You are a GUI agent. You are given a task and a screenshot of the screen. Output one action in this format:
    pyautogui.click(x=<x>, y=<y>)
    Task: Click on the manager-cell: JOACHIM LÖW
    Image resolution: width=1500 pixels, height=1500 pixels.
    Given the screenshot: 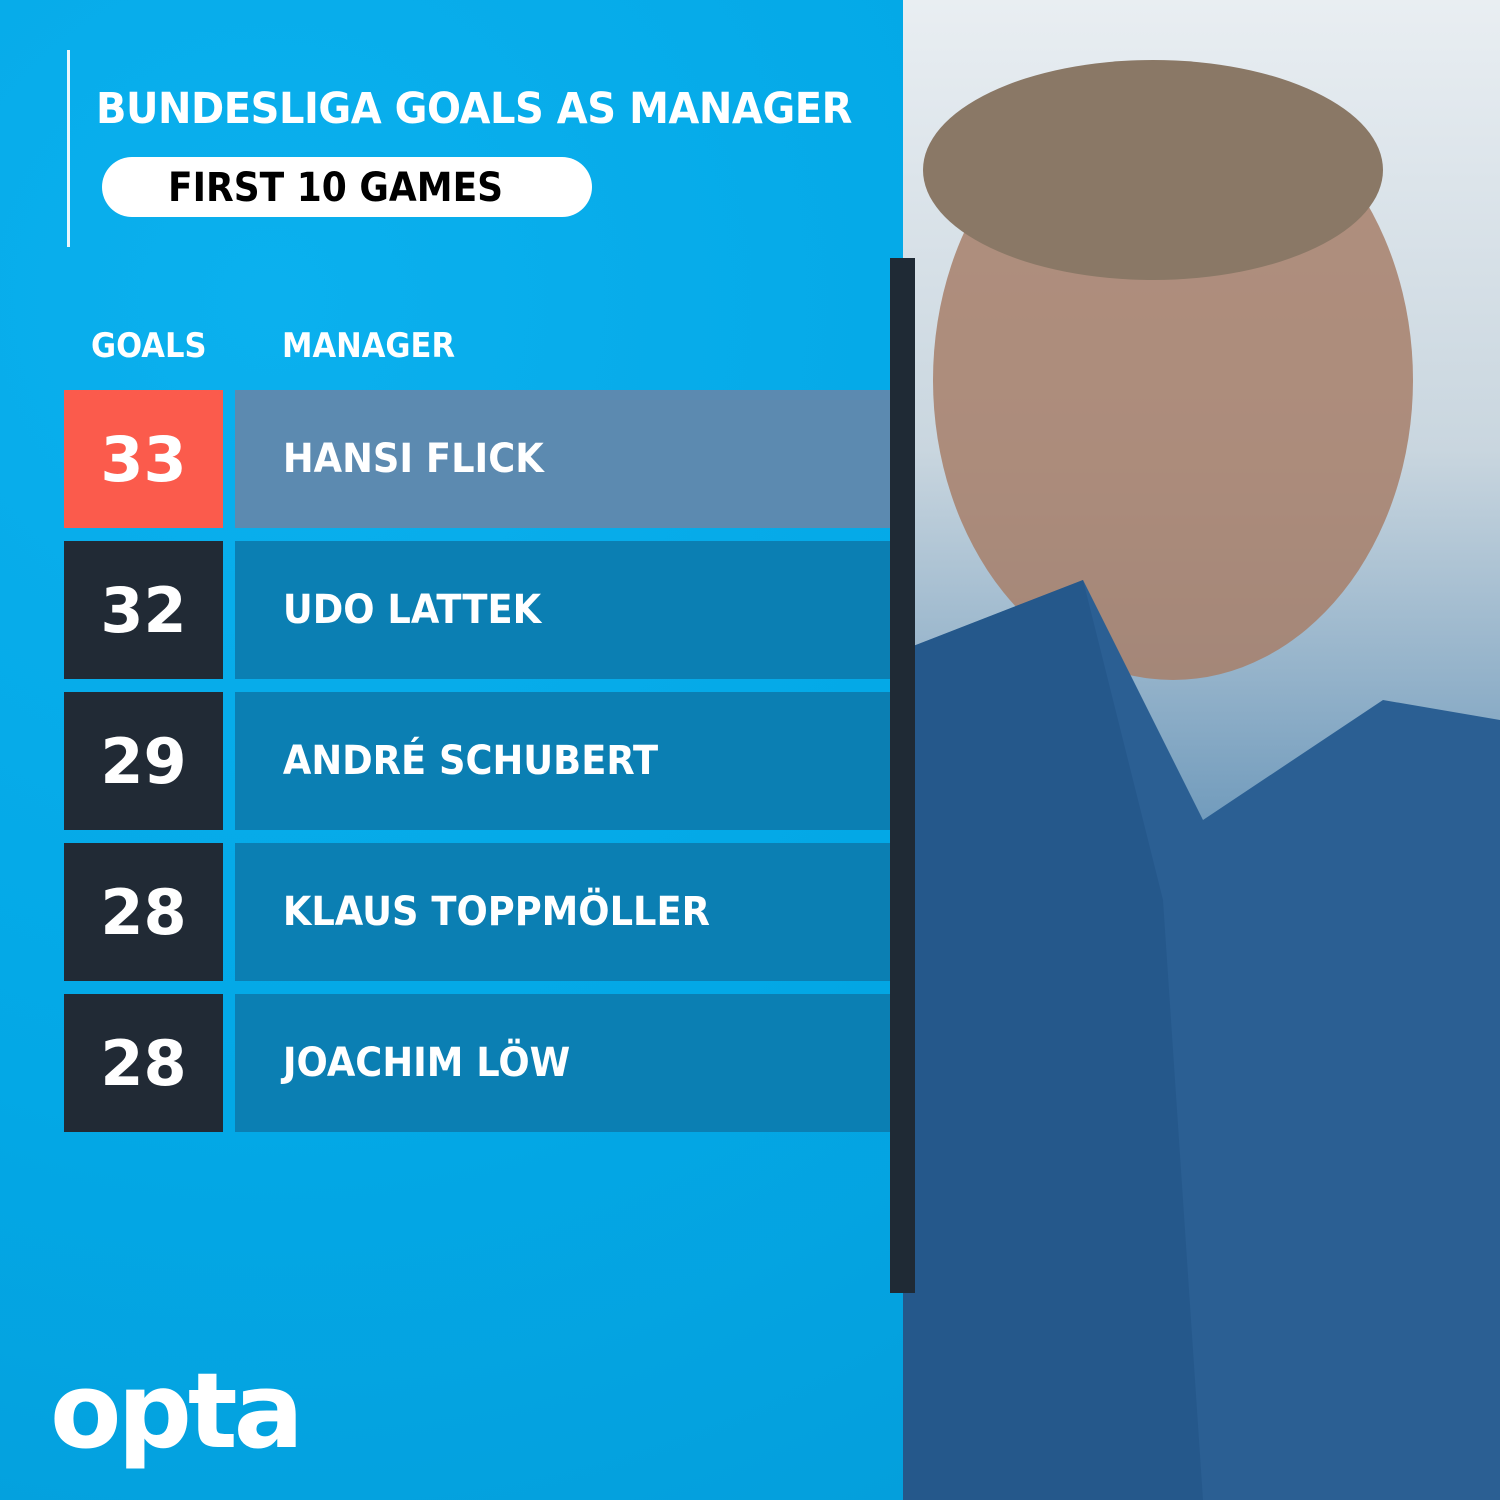 What is the action you would take?
    pyautogui.click(x=562, y=1063)
    